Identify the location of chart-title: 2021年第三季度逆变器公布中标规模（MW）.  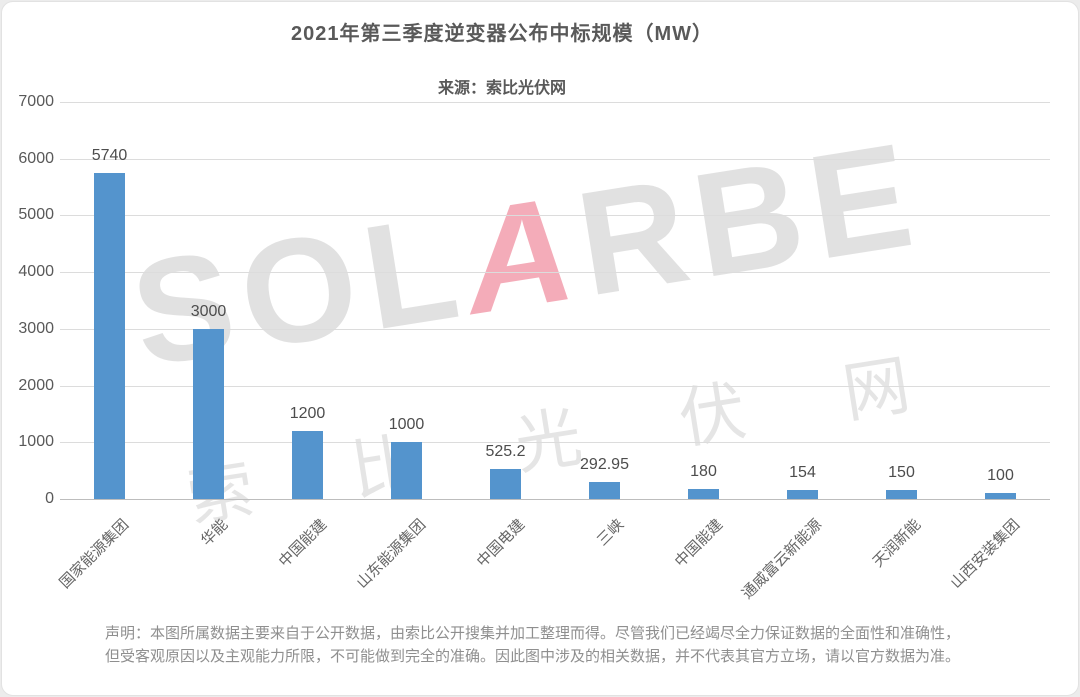
(502, 34).